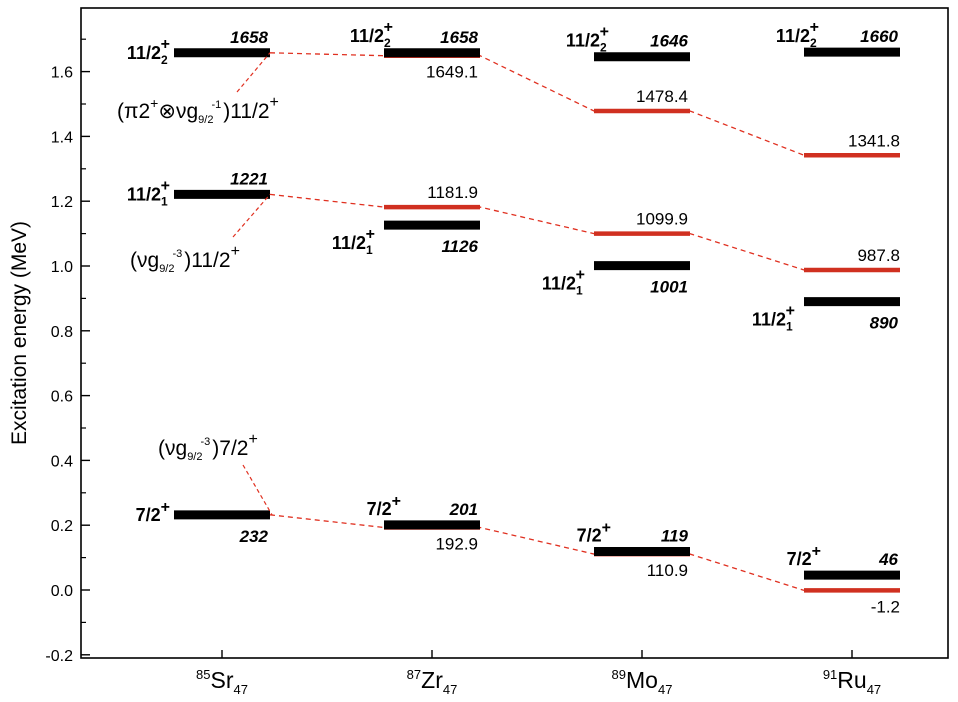  I want to click on nucleus-label: 91Ru47, so click(852, 682).